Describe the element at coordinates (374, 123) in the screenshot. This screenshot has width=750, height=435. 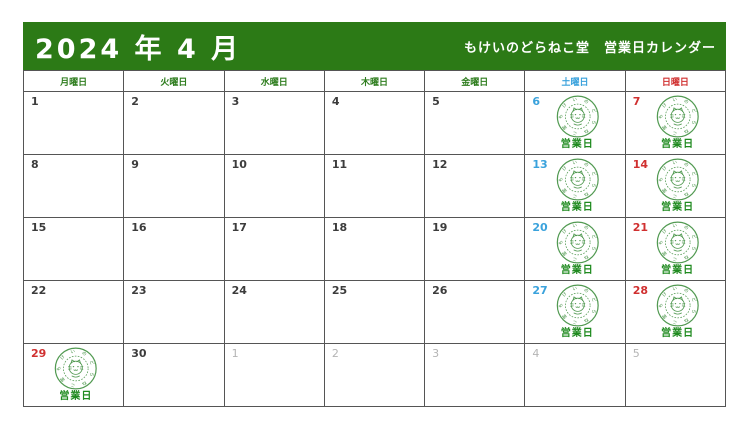
I see `day-cell-4: 4` at that location.